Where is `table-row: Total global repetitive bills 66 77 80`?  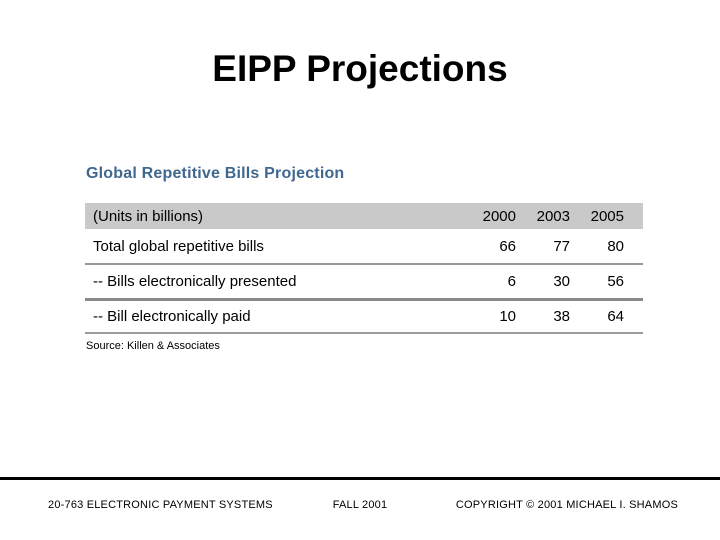 table-row: Total global repetitive bills 66 77 80 is located at coordinates (364, 247).